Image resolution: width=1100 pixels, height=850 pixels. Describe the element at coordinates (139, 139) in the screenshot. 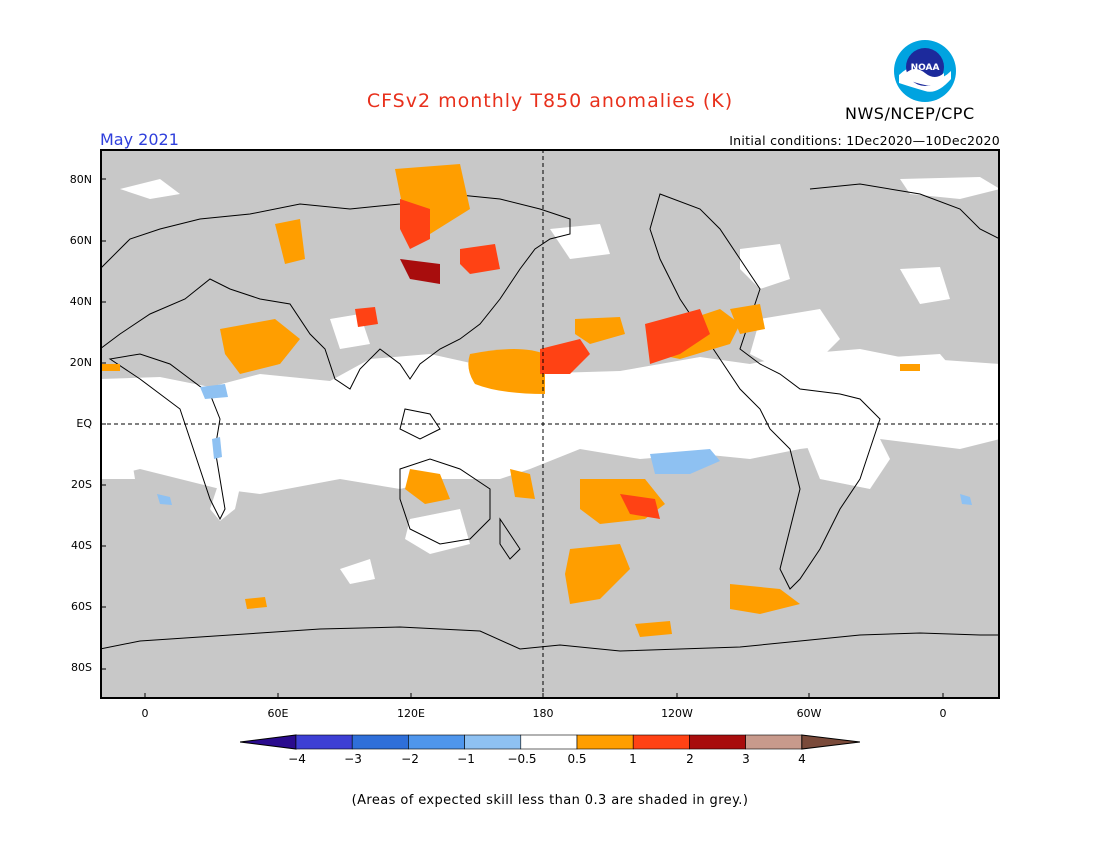

I see `forecast-period: May 2021` at that location.